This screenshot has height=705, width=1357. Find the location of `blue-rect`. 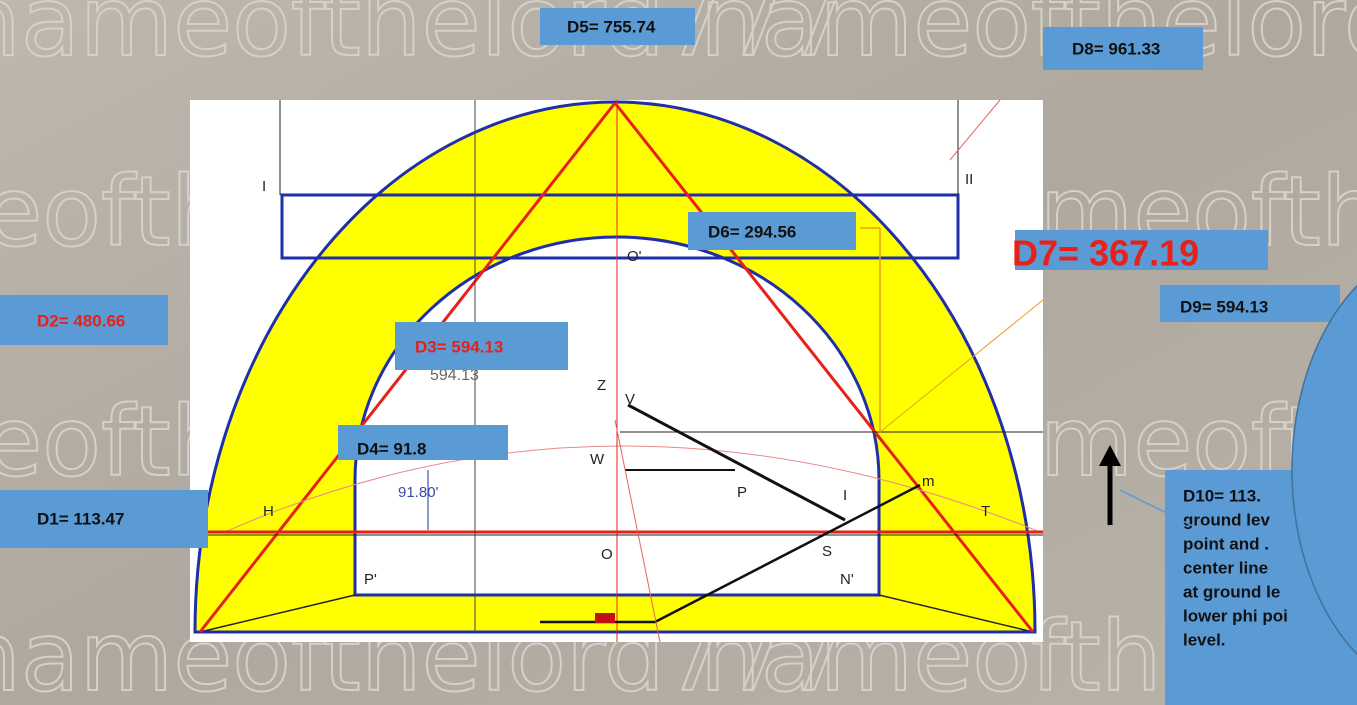

blue-rect is located at coordinates (620, 226).